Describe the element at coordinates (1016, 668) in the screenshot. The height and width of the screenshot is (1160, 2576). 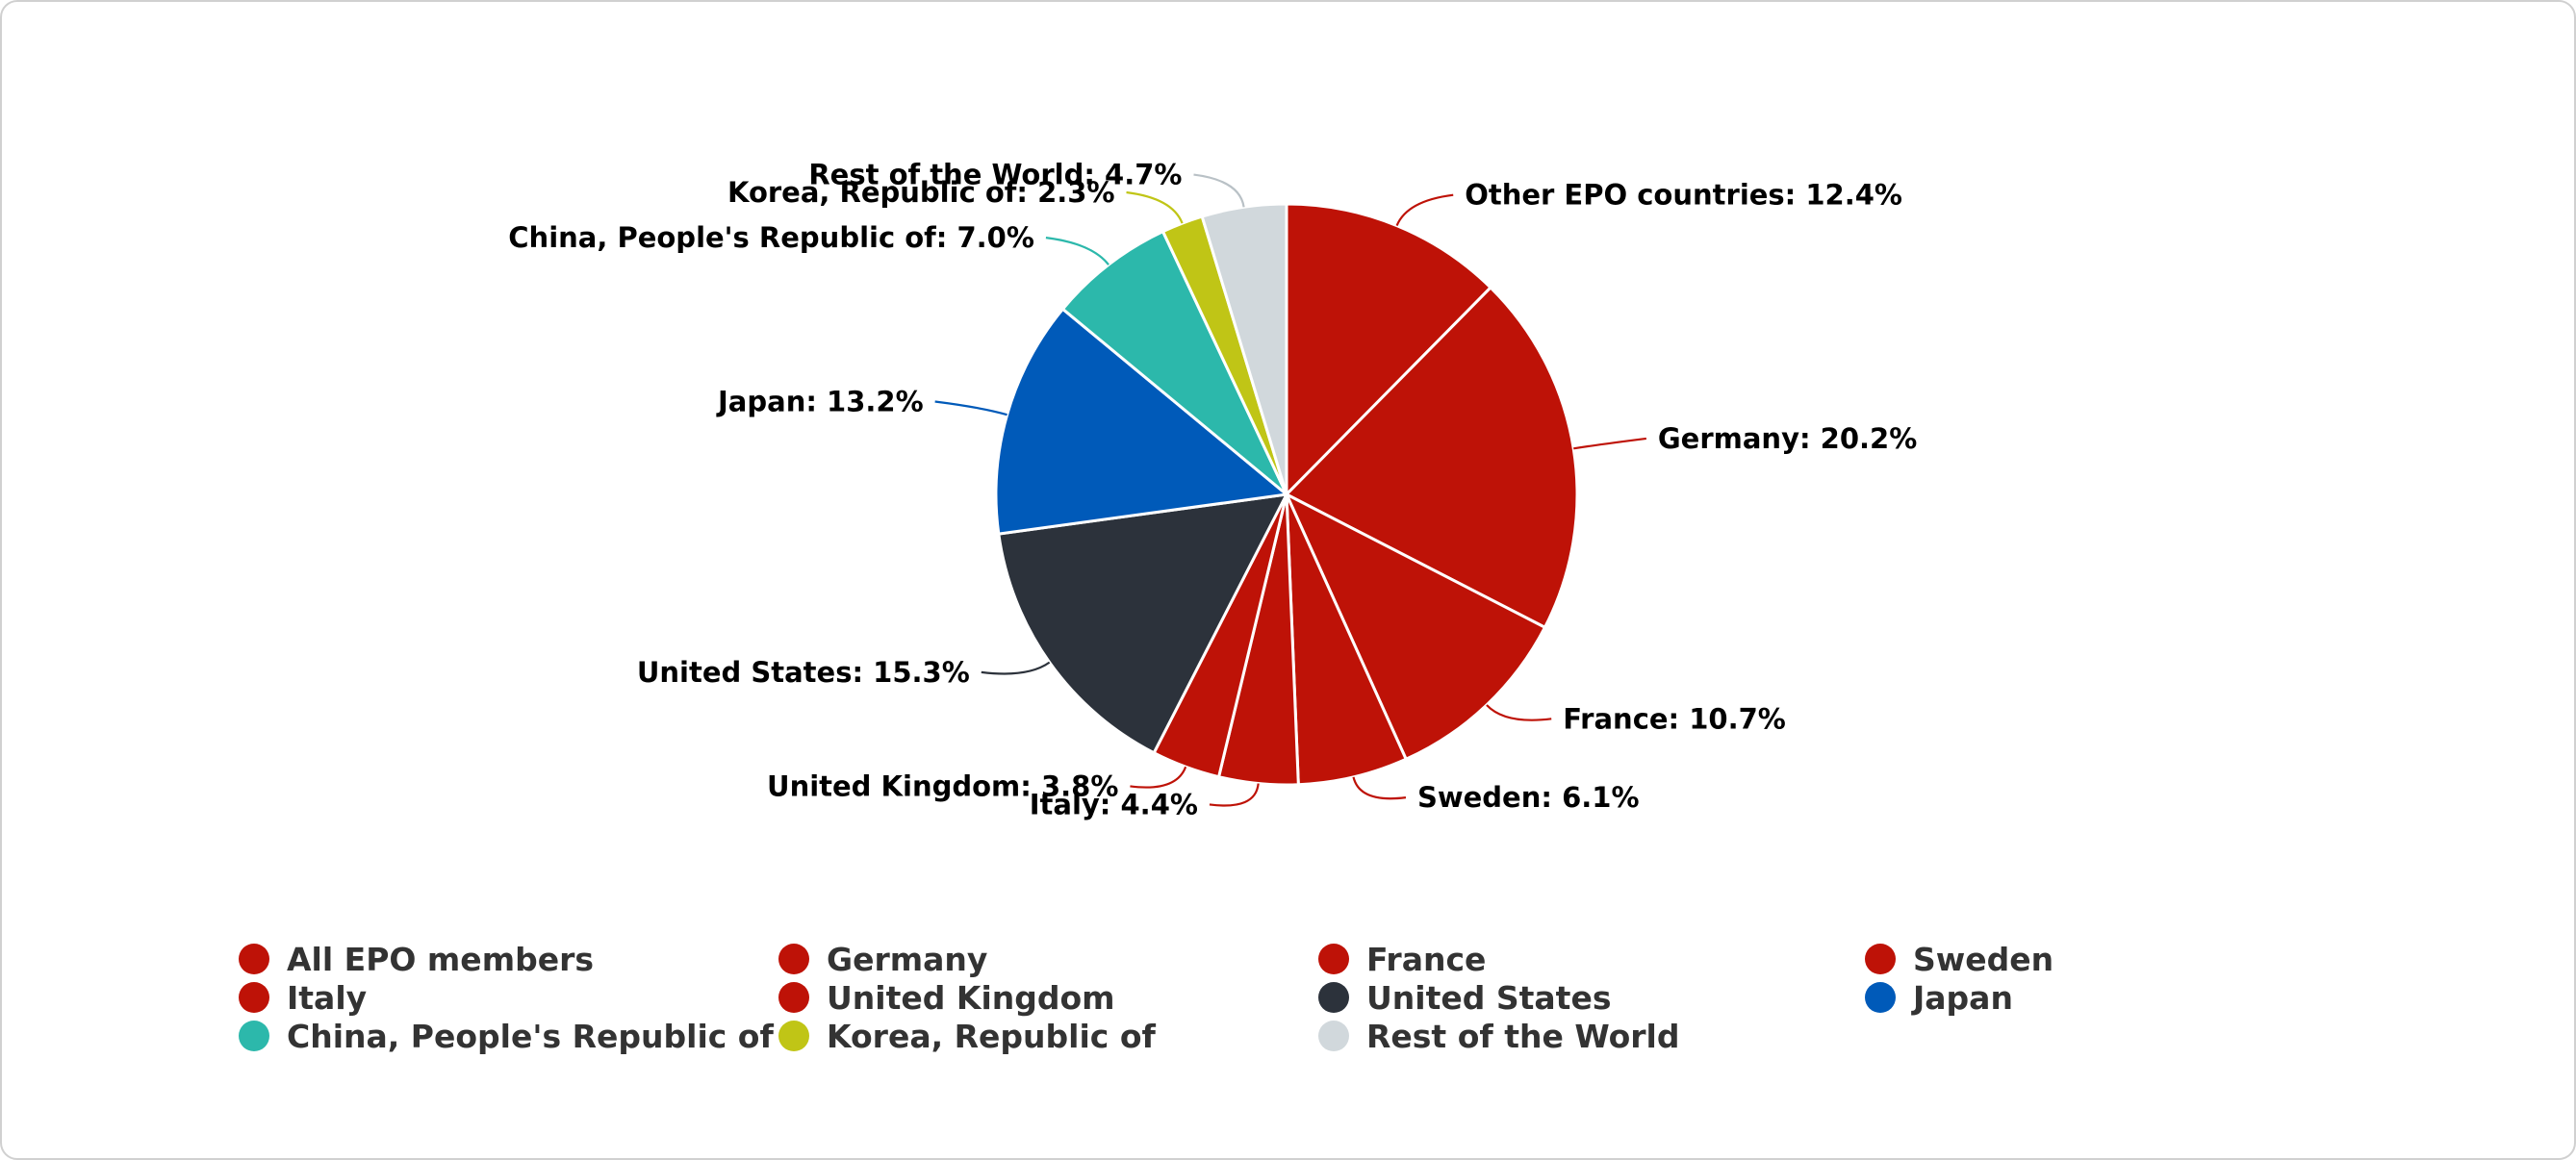
I see `connector-united-states` at that location.